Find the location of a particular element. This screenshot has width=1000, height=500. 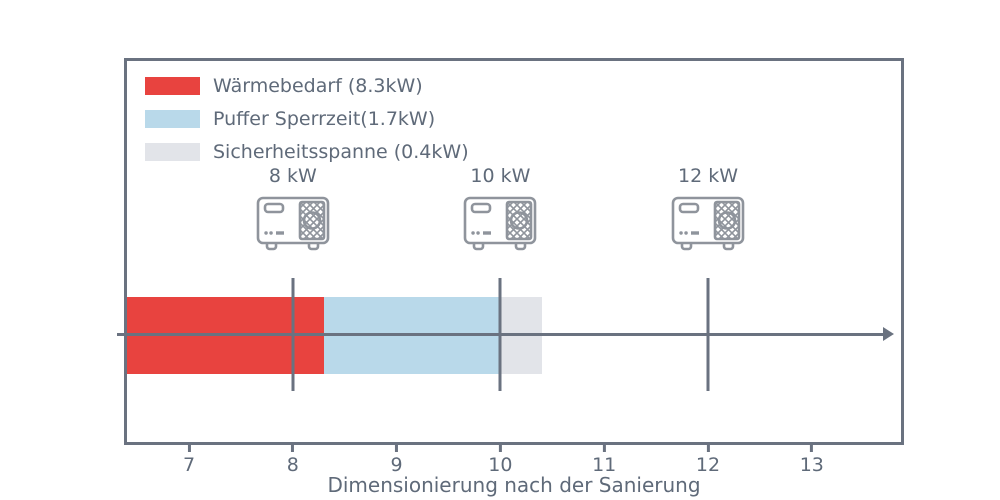

heat-pump-marker-12kw: 12 kW is located at coordinates (708, 209).